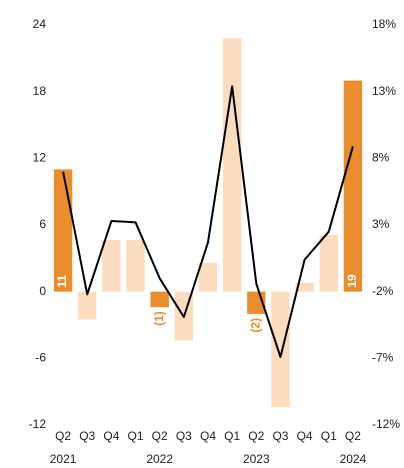  Describe the element at coordinates (352, 281) in the screenshot. I see `bar-value-label: 19` at that location.